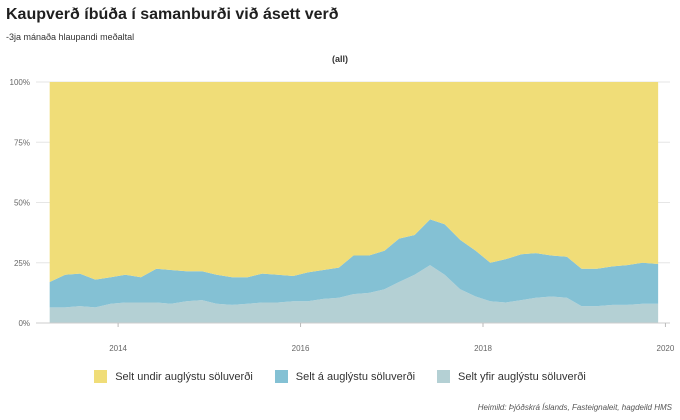 This screenshot has height=420, width=680. What do you see at coordinates (184, 376) in the screenshot?
I see `legend-label-under: Selt undir auglýstu söluverði` at bounding box center [184, 376].